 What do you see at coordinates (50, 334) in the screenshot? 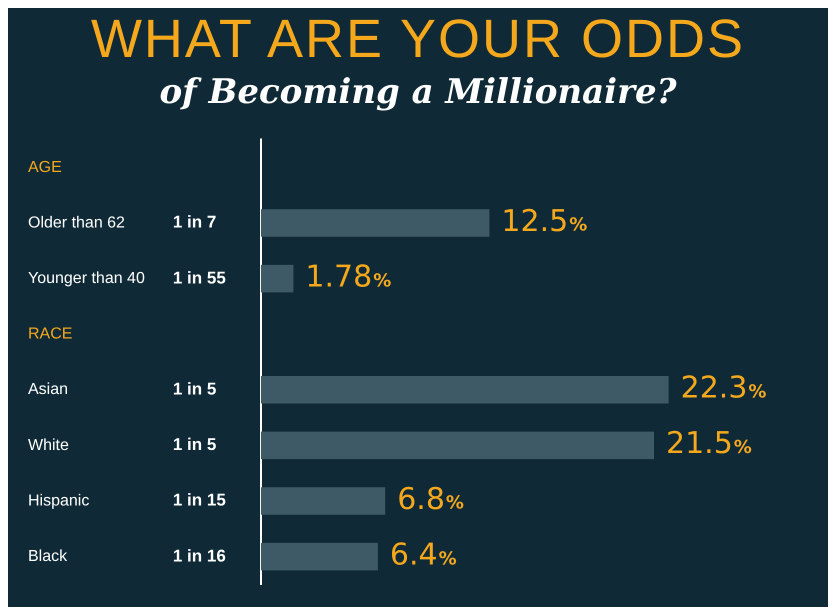
I see `y-tick-label: RACE` at bounding box center [50, 334].